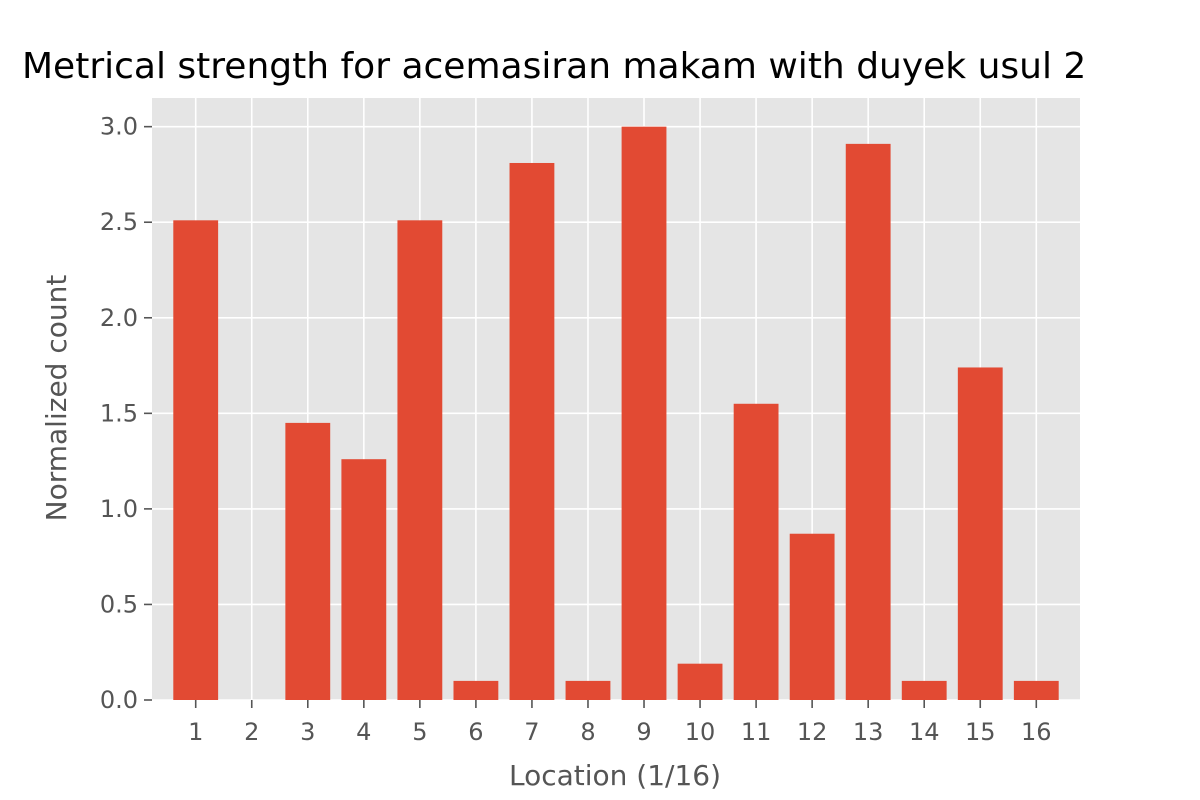 This screenshot has height=800, width=1200. Describe the element at coordinates (119, 700) in the screenshot. I see `y-tick-label: 0.0` at that location.